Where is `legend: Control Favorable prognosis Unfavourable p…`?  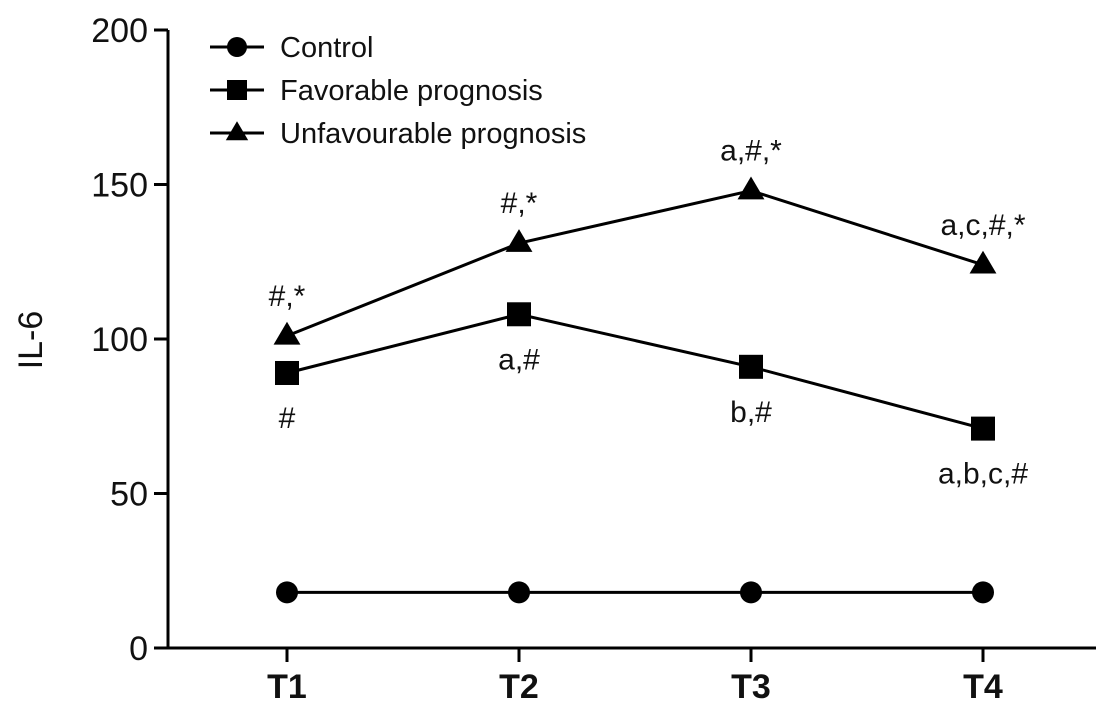
legend: Control Favorable prognosis Unfavourable p… is located at coordinates (398, 91).